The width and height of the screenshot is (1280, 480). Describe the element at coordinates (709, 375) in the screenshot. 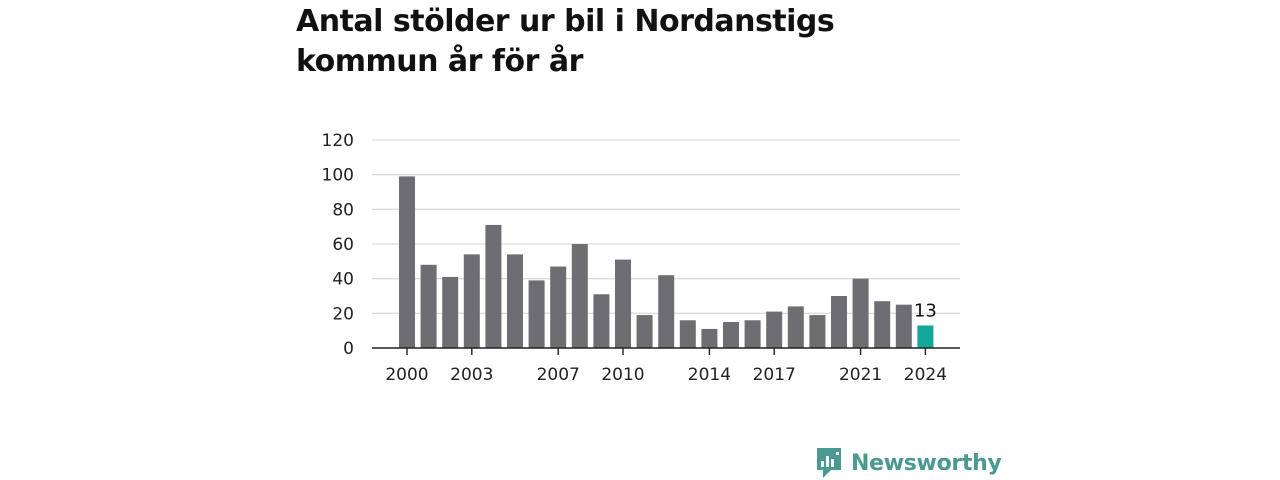

I see `x-tick-label: 2014` at that location.